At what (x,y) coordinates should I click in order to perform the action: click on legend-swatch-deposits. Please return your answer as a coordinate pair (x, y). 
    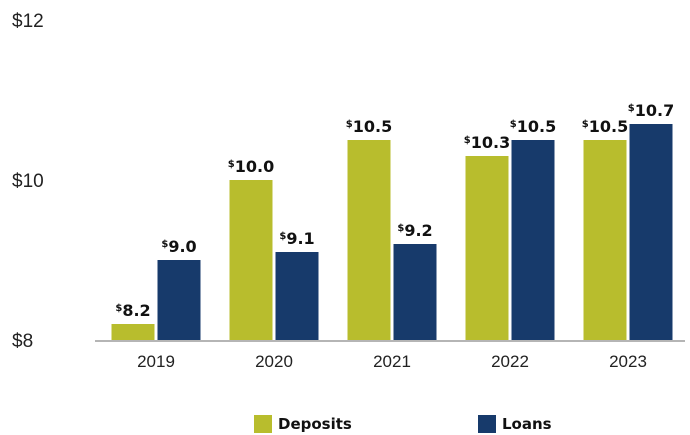
    Looking at the image, I should click on (263, 424).